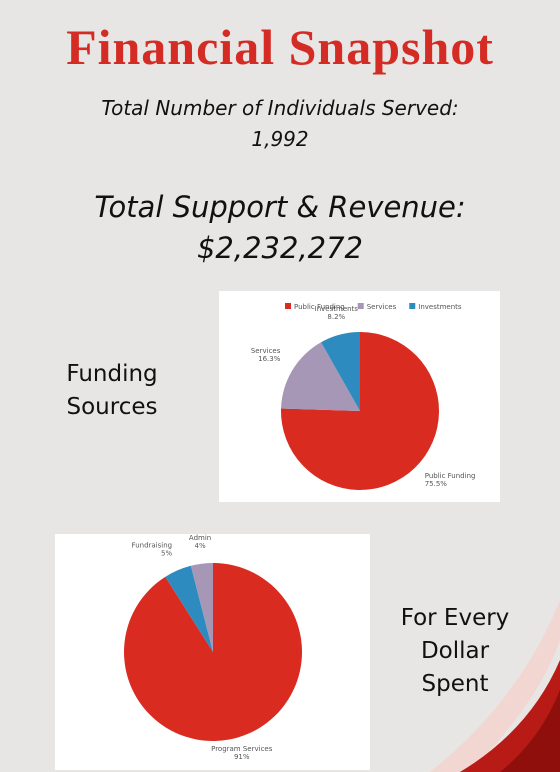 The height and width of the screenshot is (772, 560). Describe the element at coordinates (166, 553) in the screenshot. I see `slice-value: 5%` at that location.